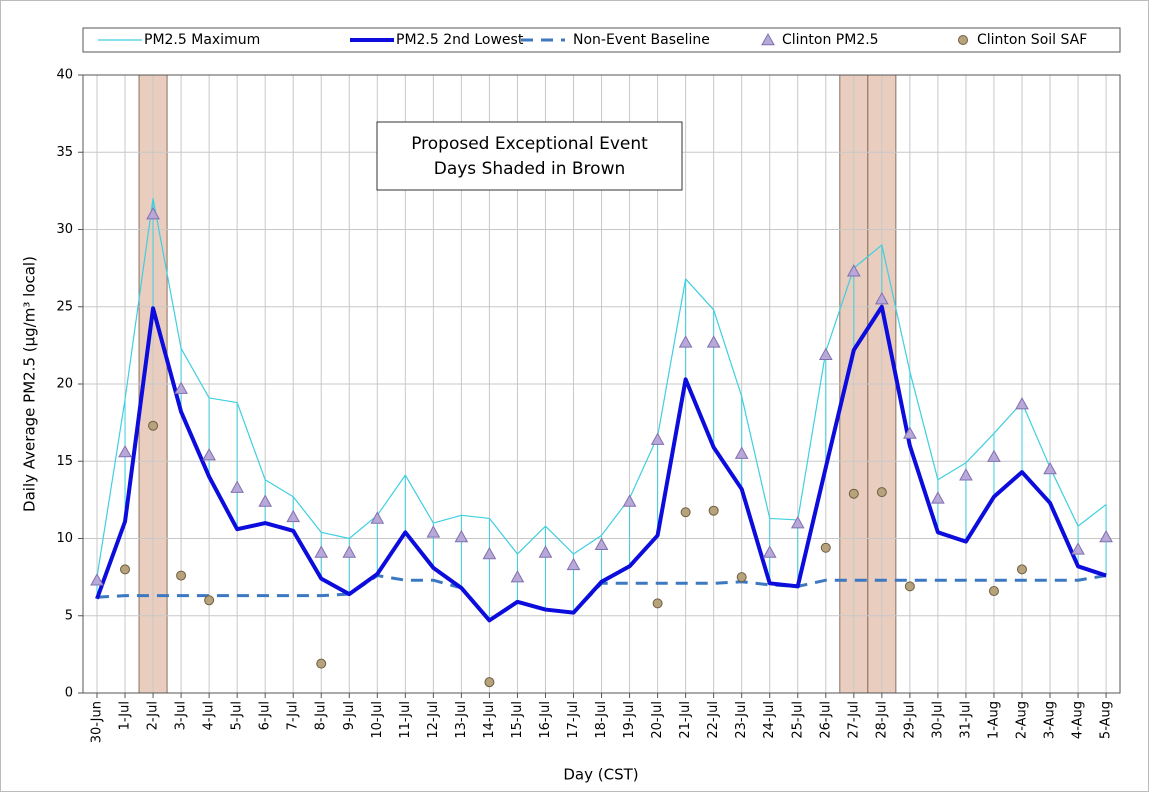 This screenshot has height=792, width=1149. Describe the element at coordinates (125, 715) in the screenshot. I see `x-tick-label: 1-Jul` at that location.